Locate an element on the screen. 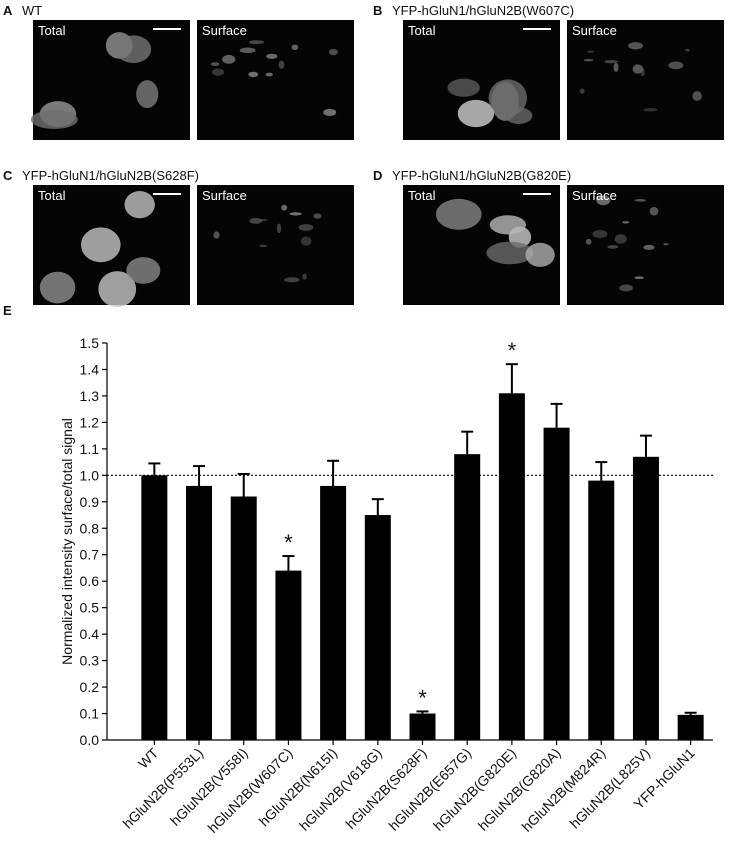 The height and width of the screenshot is (858, 737). y-tick-label: 0.3 is located at coordinates (90, 661).